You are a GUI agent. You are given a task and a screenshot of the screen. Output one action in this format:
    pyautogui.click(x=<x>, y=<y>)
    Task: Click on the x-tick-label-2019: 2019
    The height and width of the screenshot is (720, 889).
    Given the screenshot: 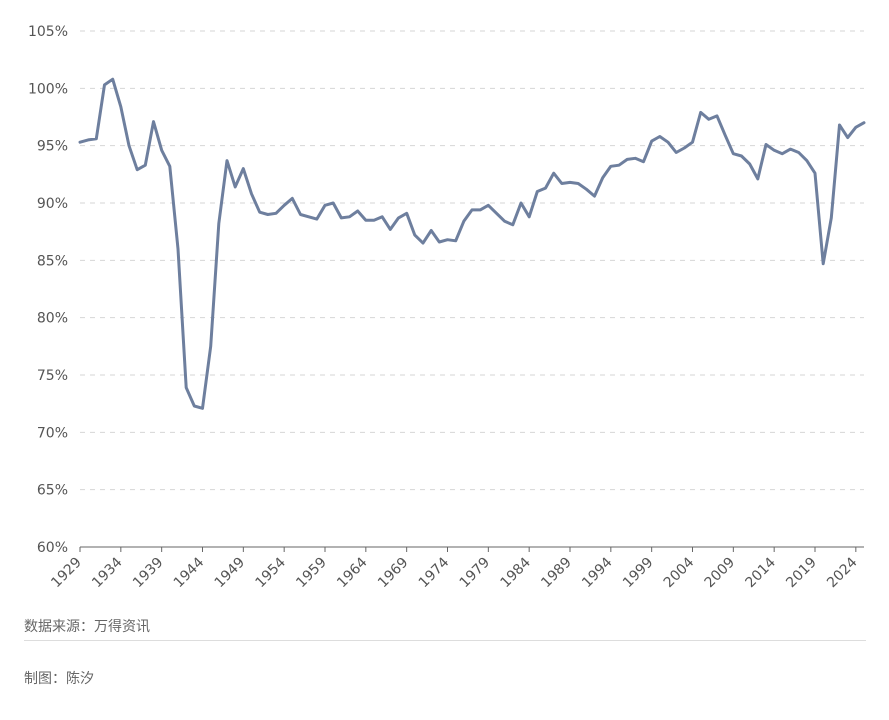 What is the action you would take?
    pyautogui.click(x=801, y=573)
    